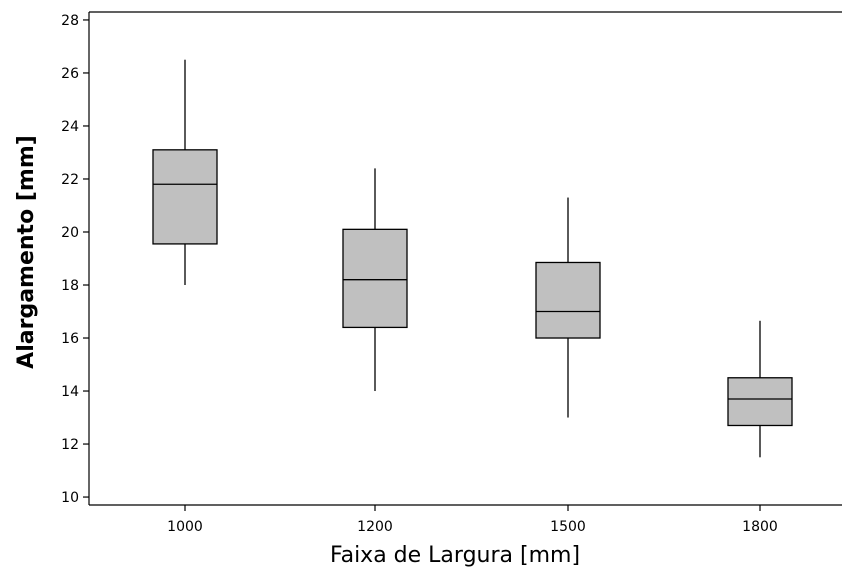 The height and width of the screenshot is (569, 842). Describe the element at coordinates (455, 555) in the screenshot. I see `x-axis-title: Faixa de Largura [mm]` at that location.